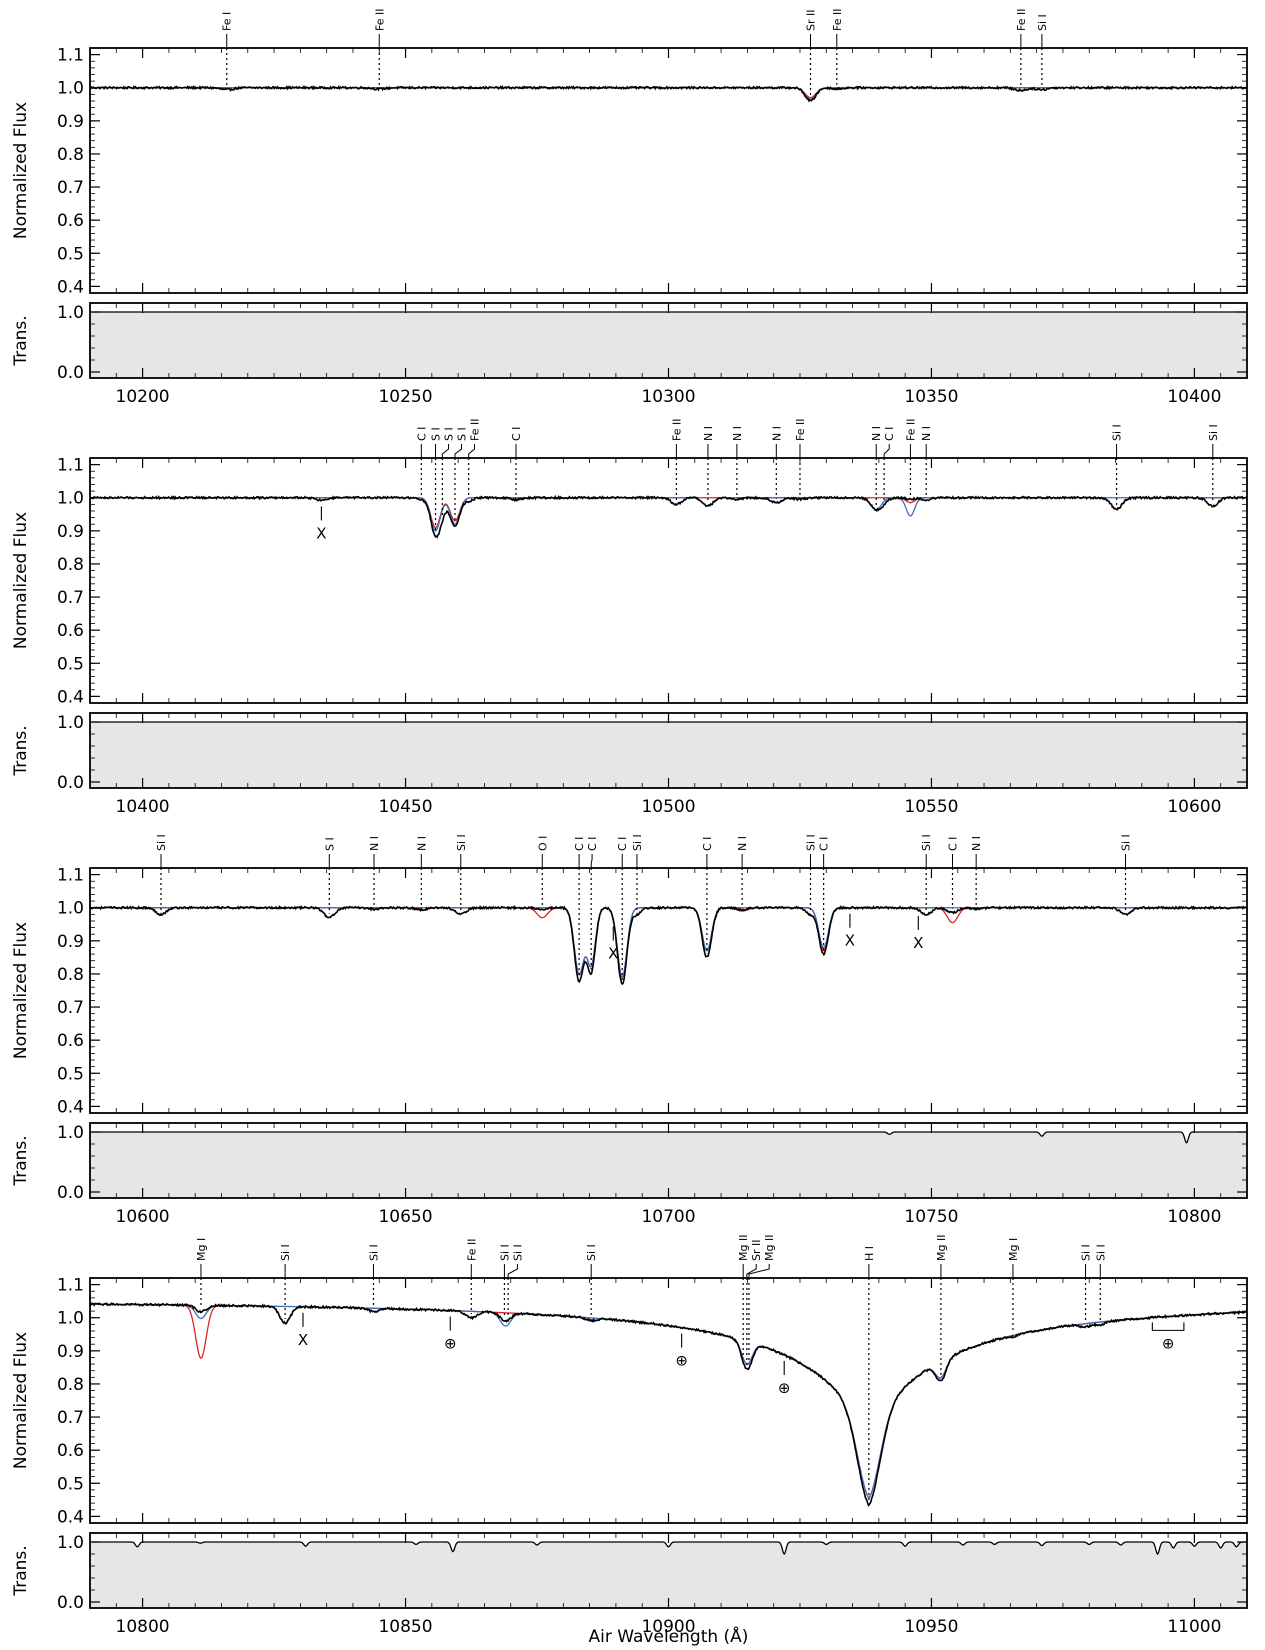  Describe the element at coordinates (227, 49) in the screenshot. I see `line-id-fe-i: Fe I` at that location.